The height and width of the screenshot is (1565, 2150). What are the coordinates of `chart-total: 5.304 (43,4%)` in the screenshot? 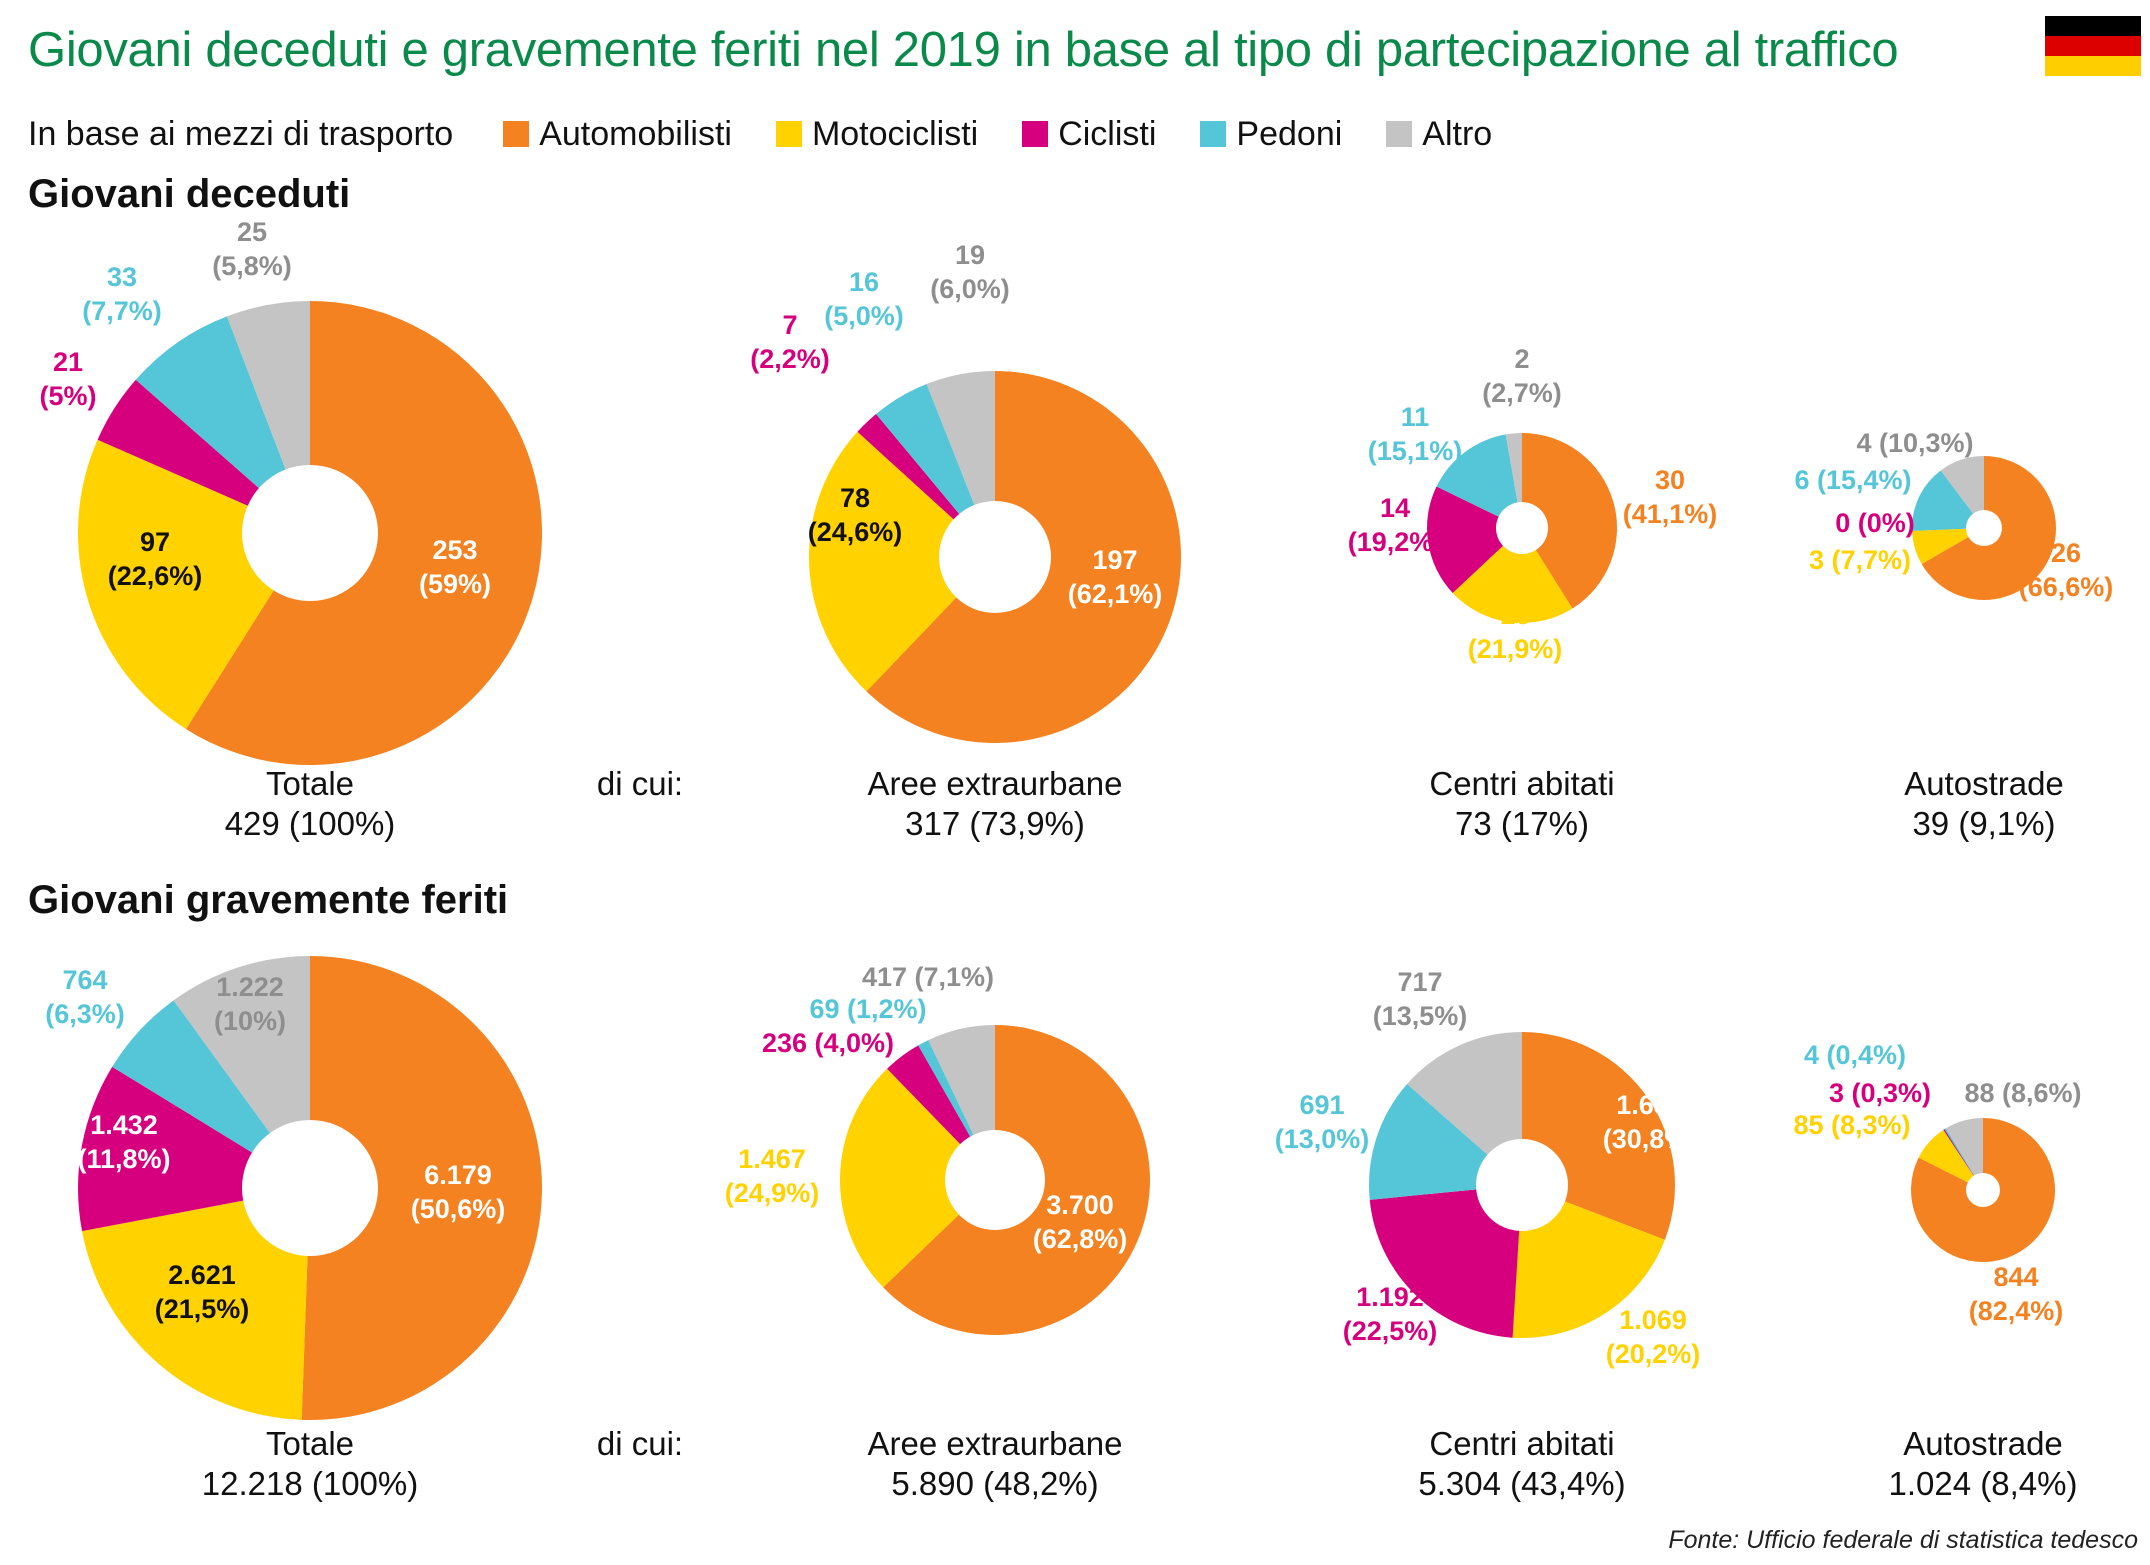 It's located at (1521, 1483).